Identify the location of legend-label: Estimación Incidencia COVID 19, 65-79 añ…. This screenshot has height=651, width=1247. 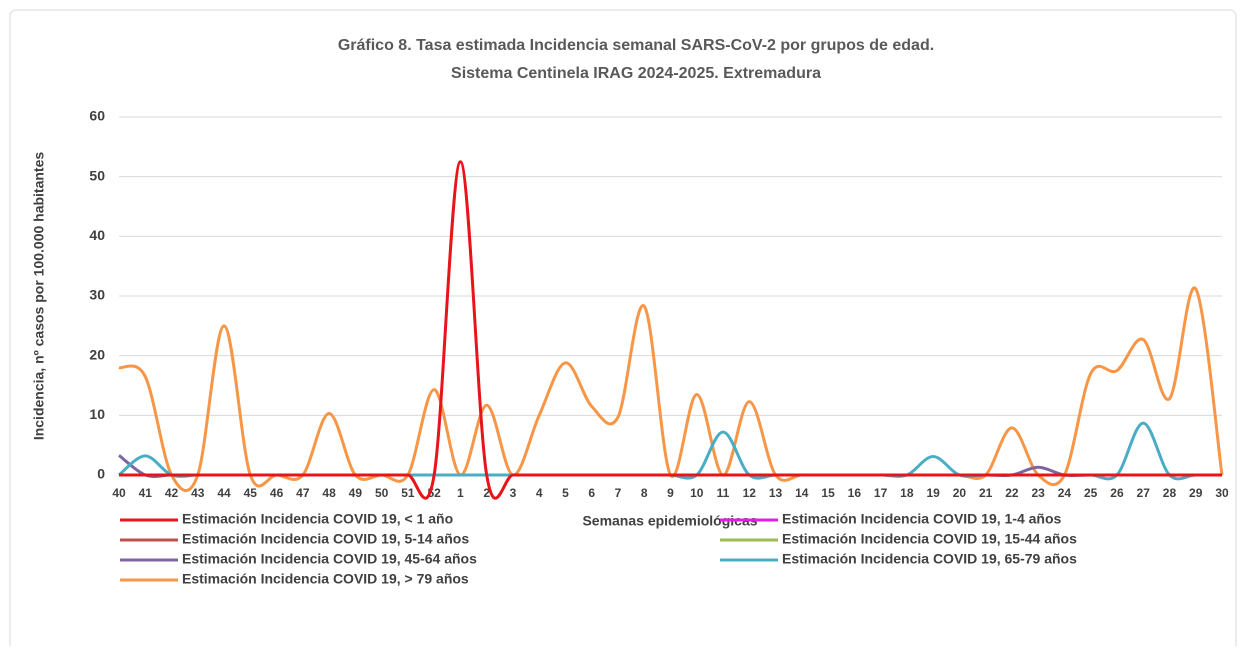
(929, 559).